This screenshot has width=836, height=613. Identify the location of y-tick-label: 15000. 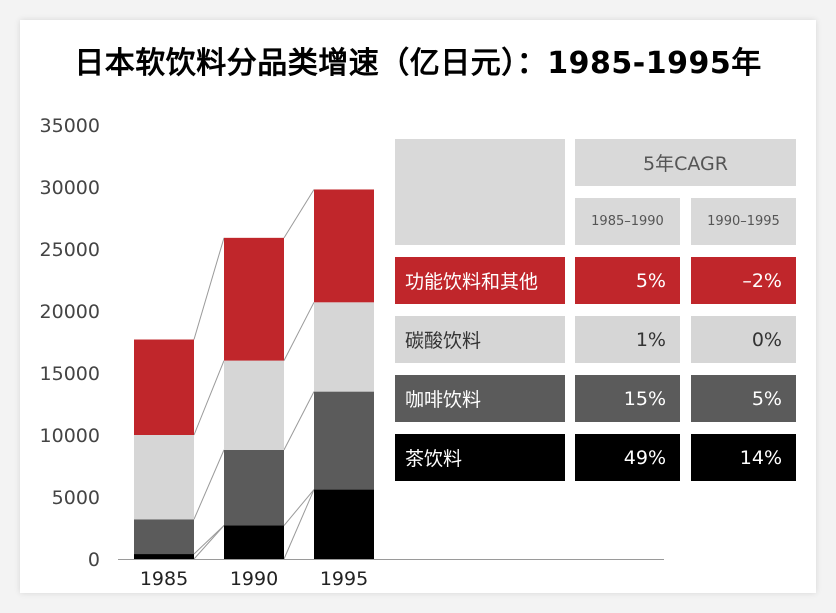
(70, 374).